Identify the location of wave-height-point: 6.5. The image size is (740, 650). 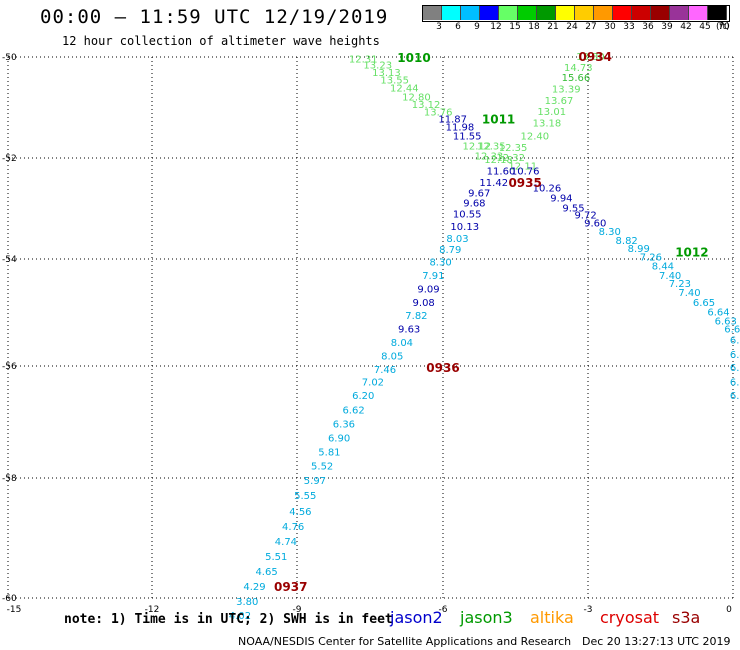
(735, 340).